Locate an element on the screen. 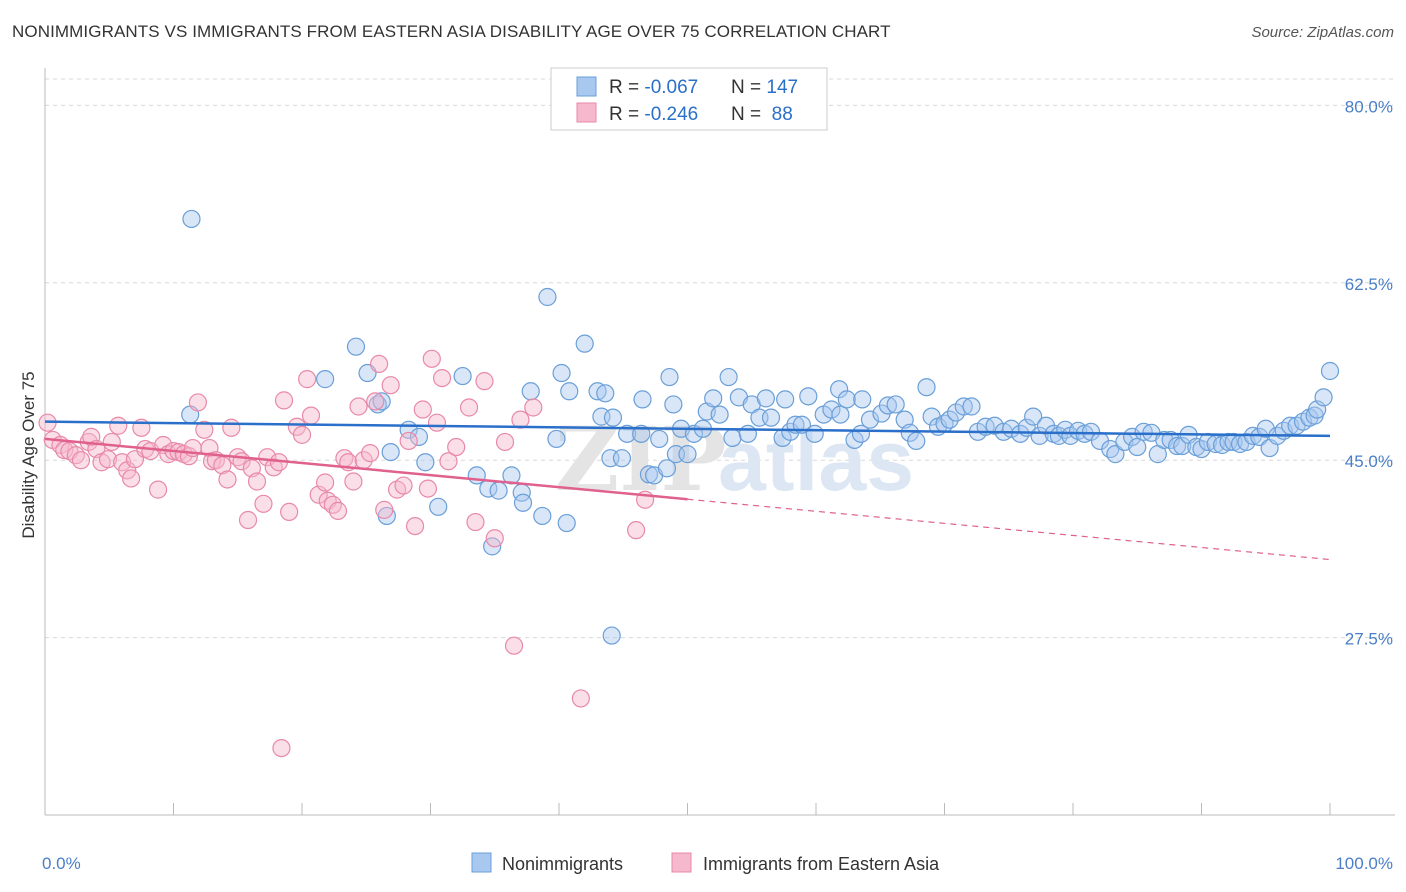  bottom-legend-swatch-nonimmigrants is located at coordinates (481, 862).